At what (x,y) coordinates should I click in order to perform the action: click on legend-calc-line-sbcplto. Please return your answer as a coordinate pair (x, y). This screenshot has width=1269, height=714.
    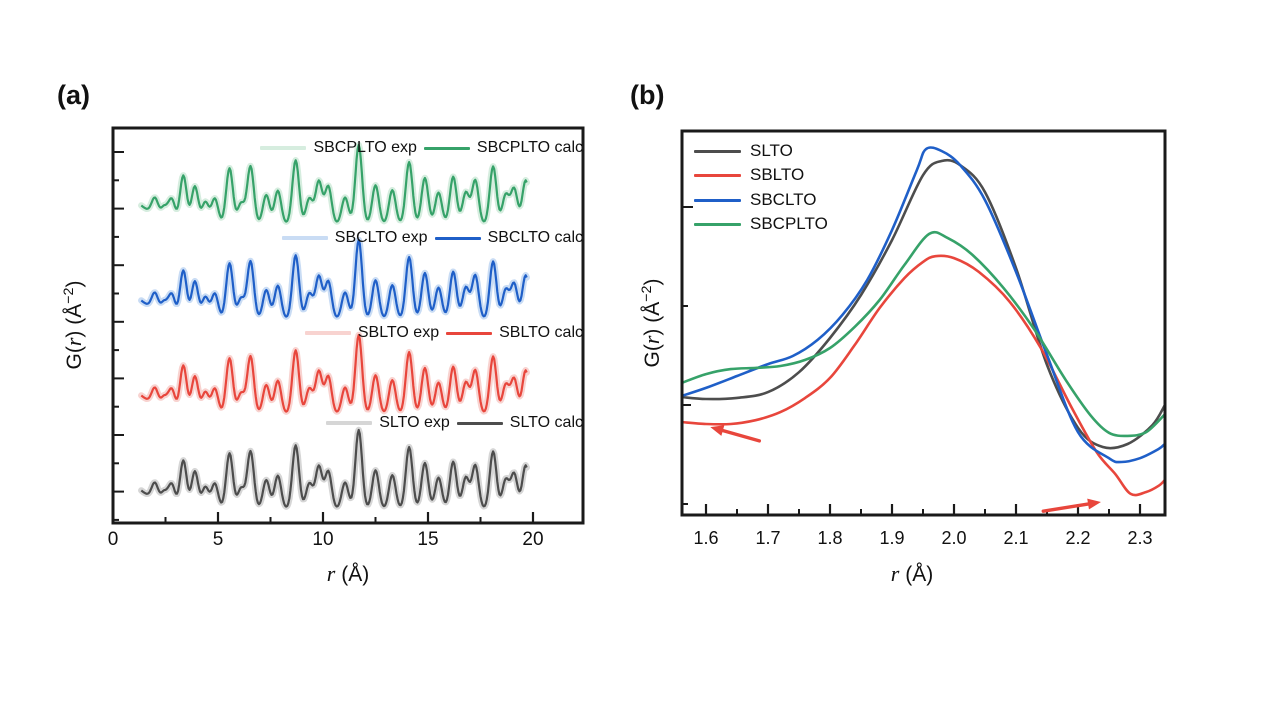
    Looking at the image, I should click on (446, 148).